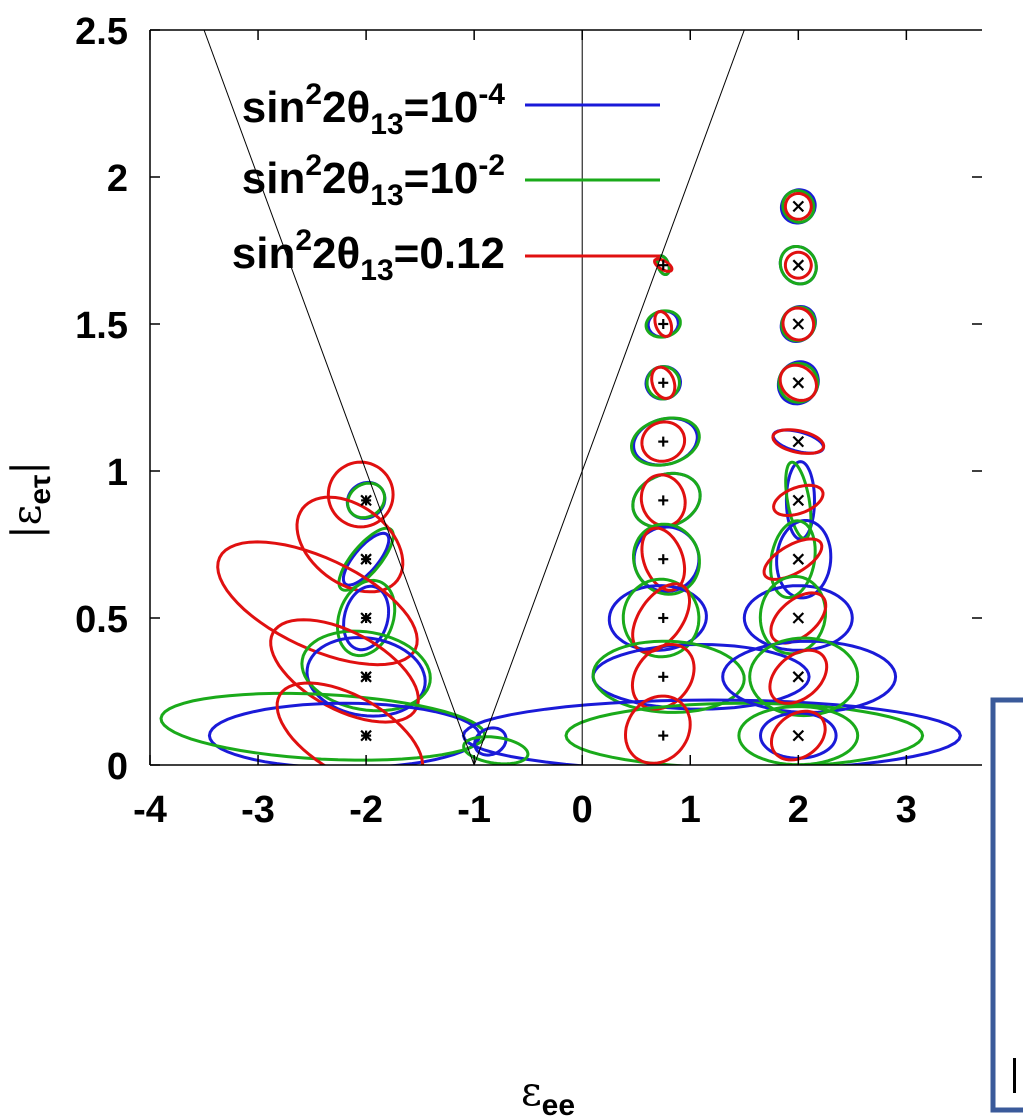 This screenshot has height=1117, width=1023. I want to click on y-tick-label: 1.5, so click(101, 326).